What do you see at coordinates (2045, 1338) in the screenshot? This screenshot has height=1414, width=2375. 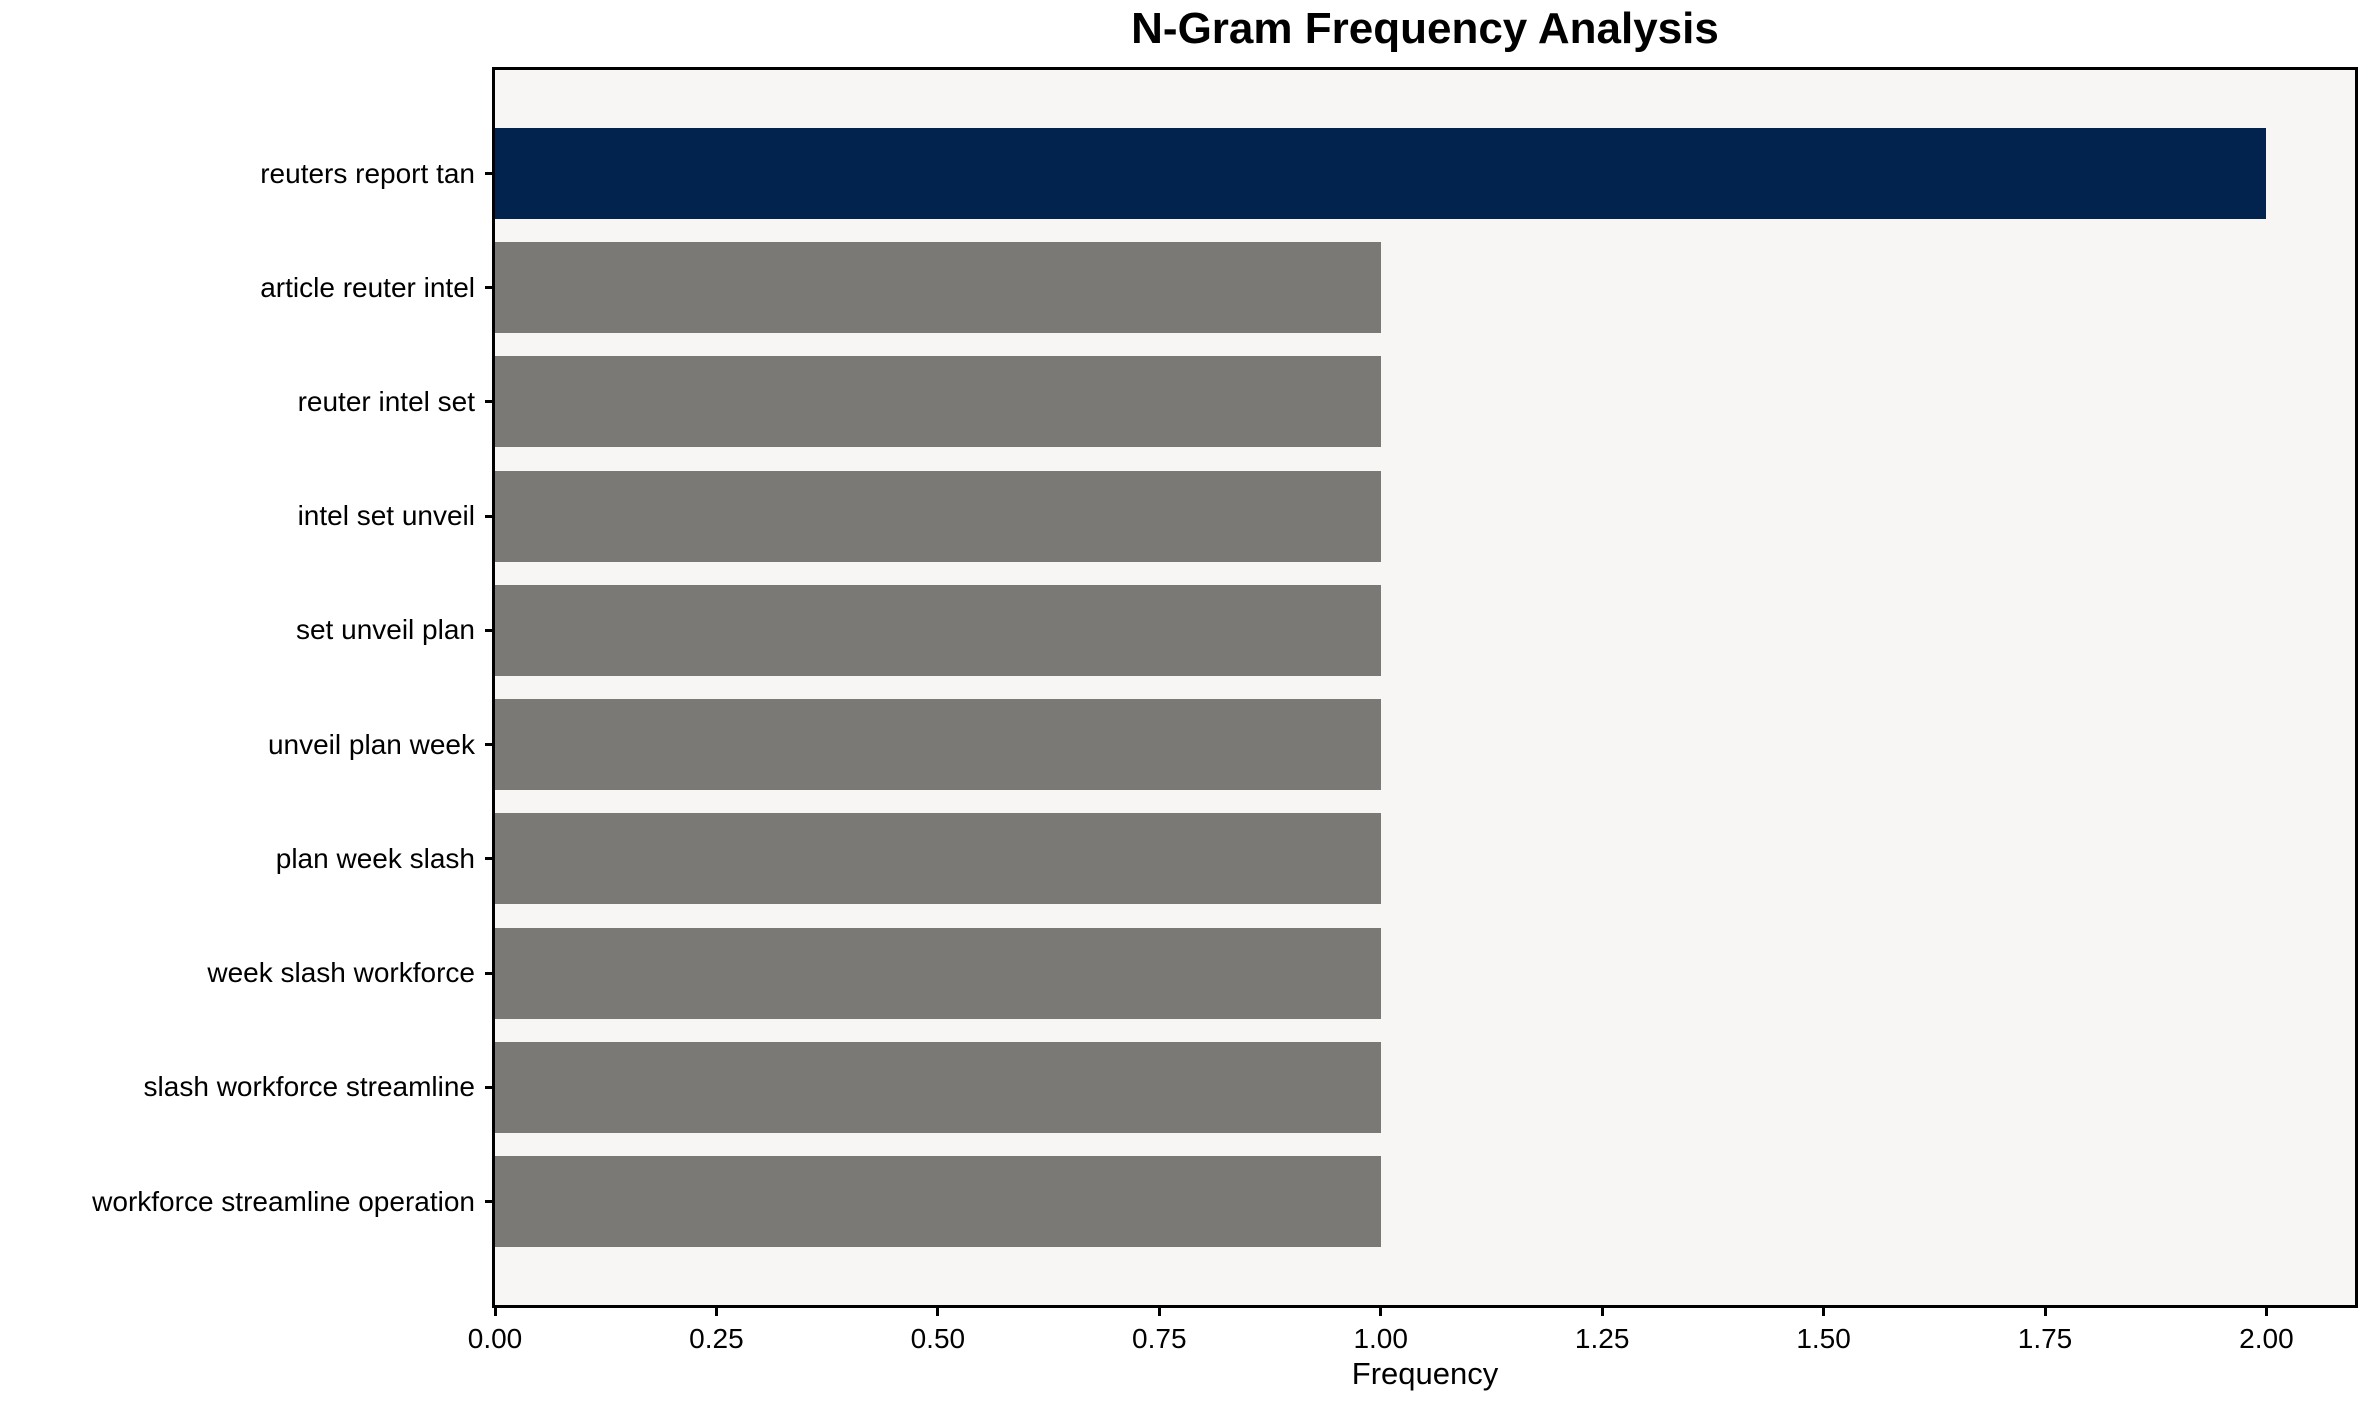 I see `x-tick-label: 1.75` at bounding box center [2045, 1338].